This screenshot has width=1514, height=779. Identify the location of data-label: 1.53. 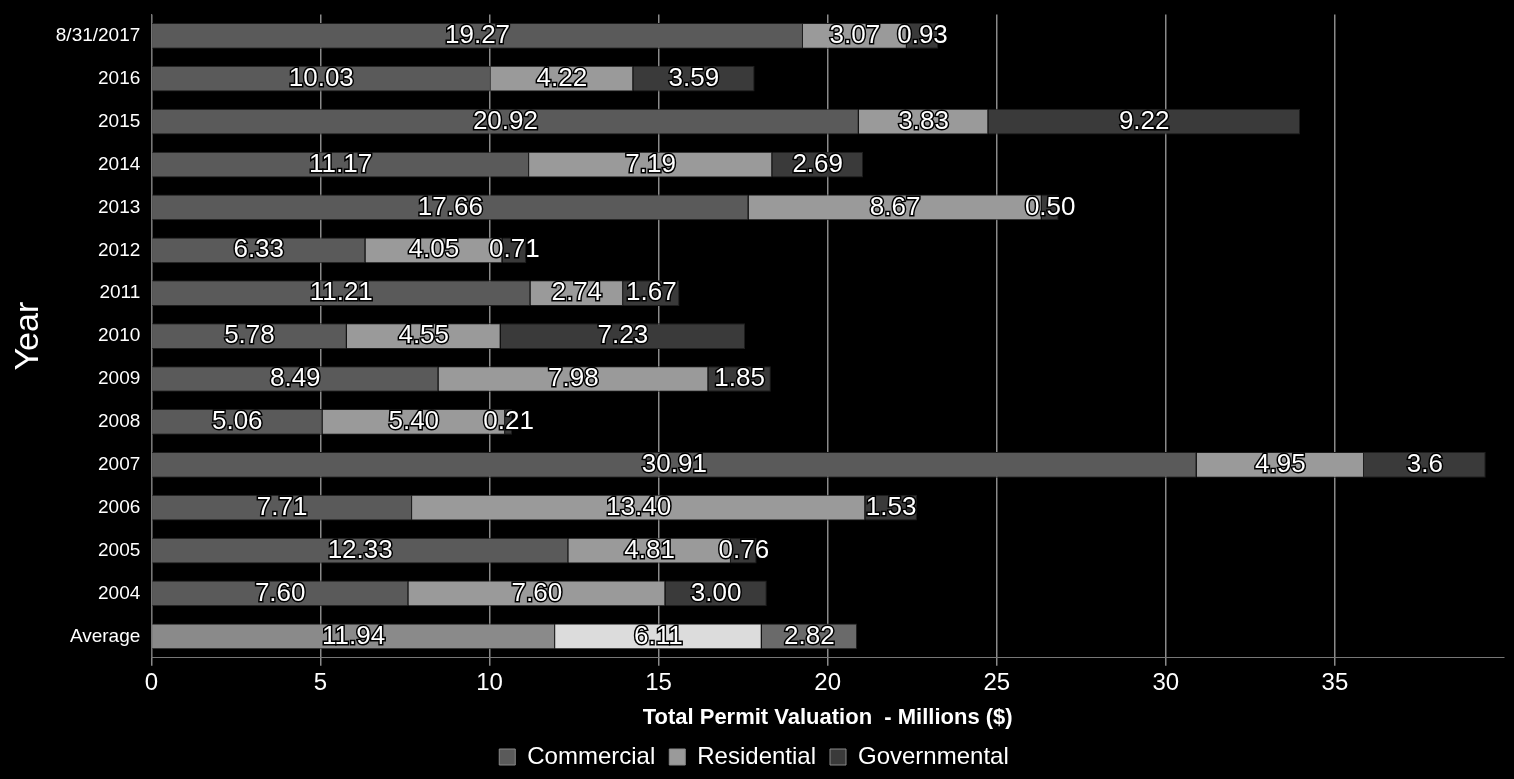
(891, 505).